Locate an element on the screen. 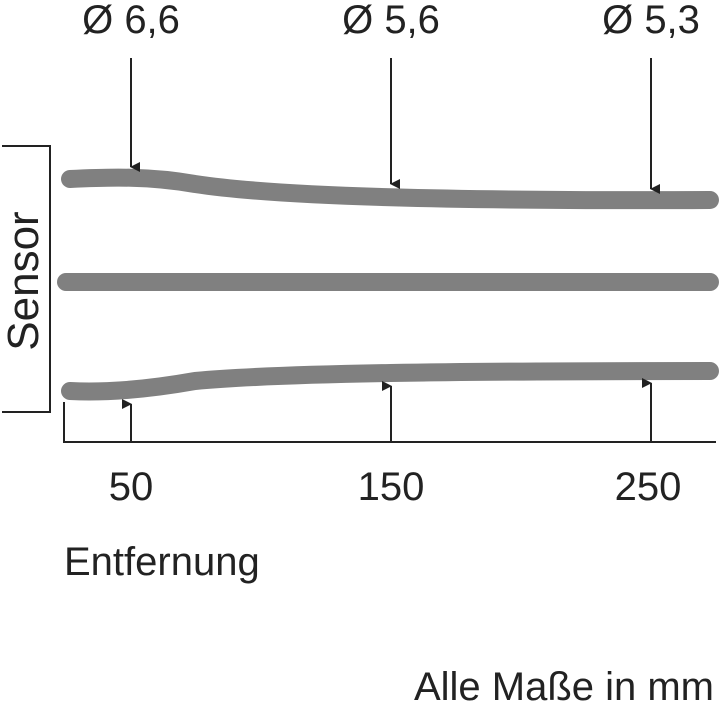 The height and width of the screenshot is (703, 720). beam-lower-edge is located at coordinates (390, 381).